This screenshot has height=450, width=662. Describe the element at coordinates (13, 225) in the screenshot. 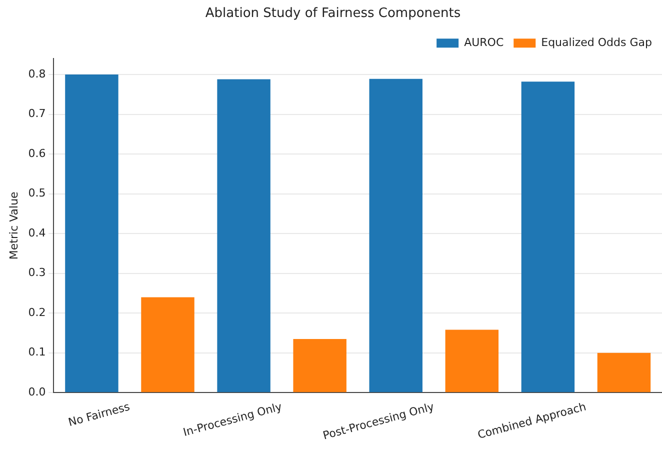

I see `y-axis-title: Metric Value` at that location.